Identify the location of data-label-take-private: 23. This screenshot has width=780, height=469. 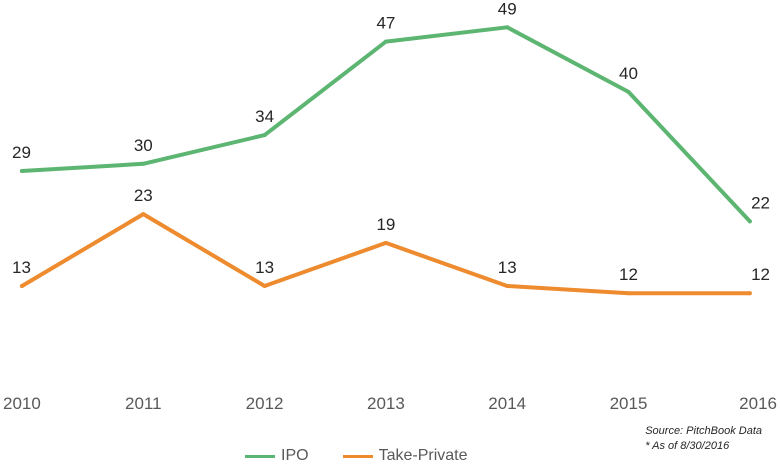
(143, 195).